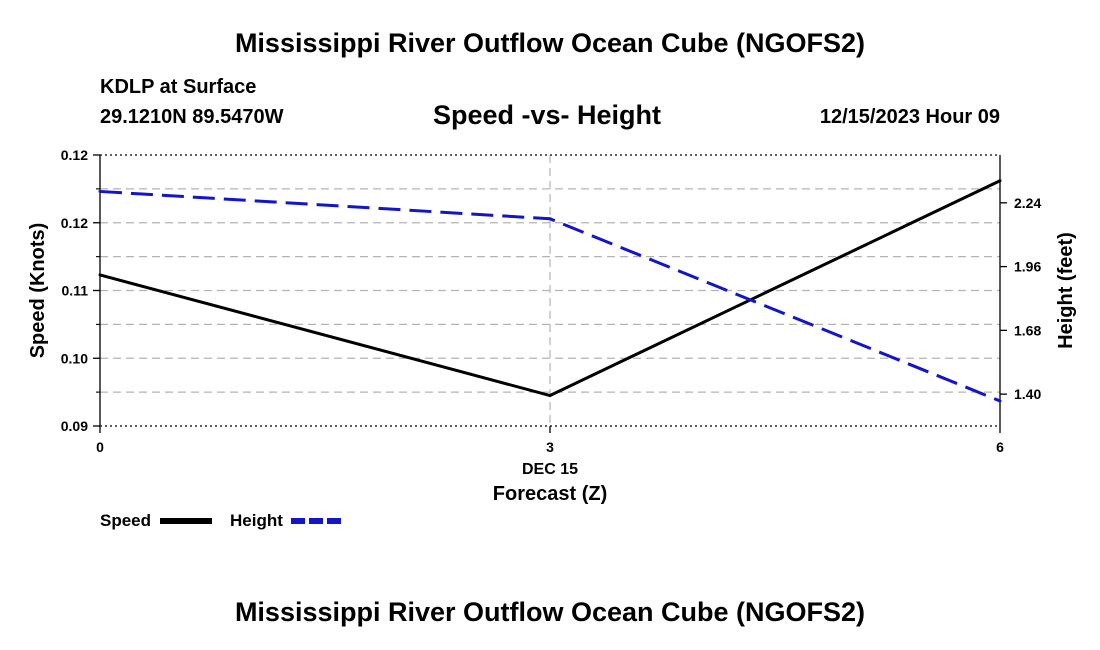 The image size is (1100, 650). I want to click on x-tick-label: 0, so click(100, 447).